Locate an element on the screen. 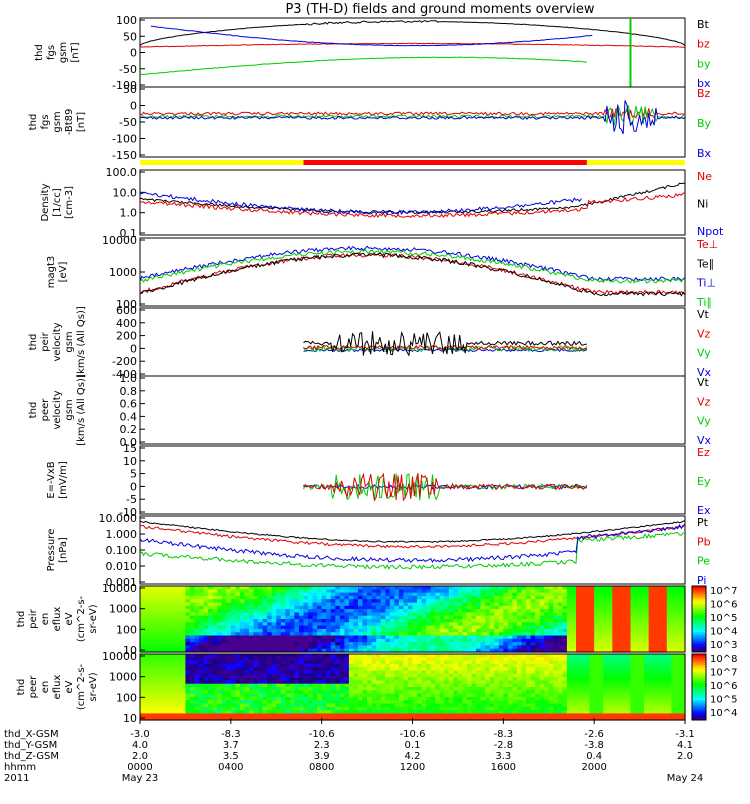 Image resolution: width=750 pixels, height=804 pixels. trace-by is located at coordinates (363, 65).